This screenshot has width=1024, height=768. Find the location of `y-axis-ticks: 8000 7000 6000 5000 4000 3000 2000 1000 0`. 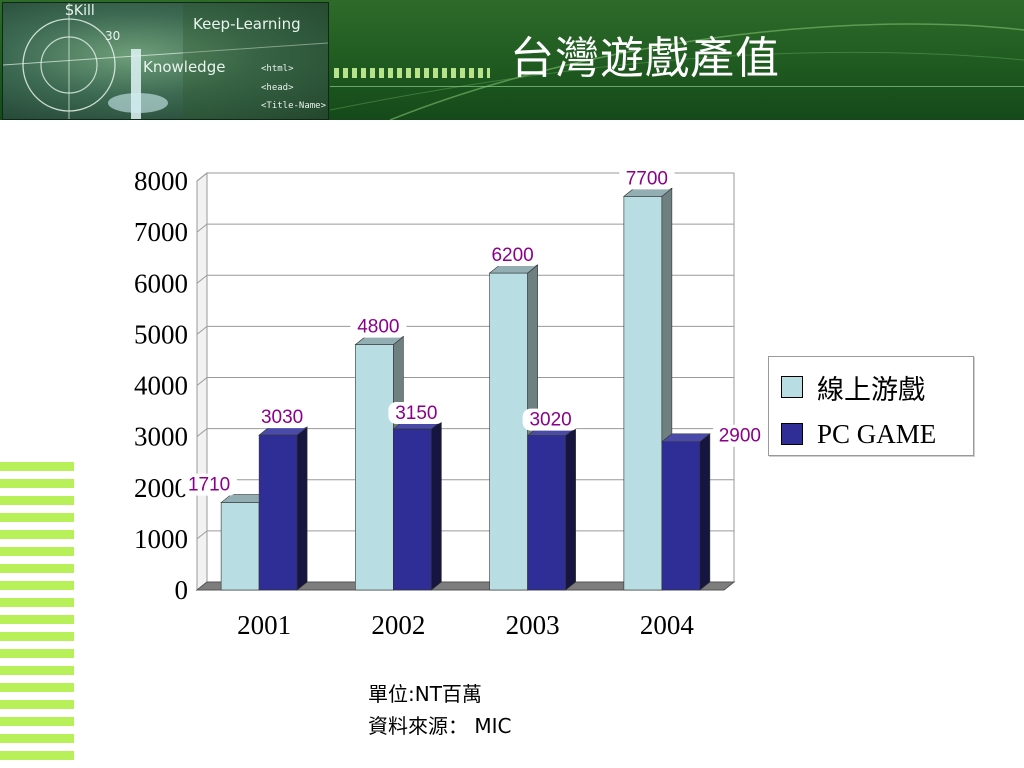

y-axis-ticks: 8000 7000 6000 5000 4000 3000 2000 1000 0 is located at coordinates (161, 385).